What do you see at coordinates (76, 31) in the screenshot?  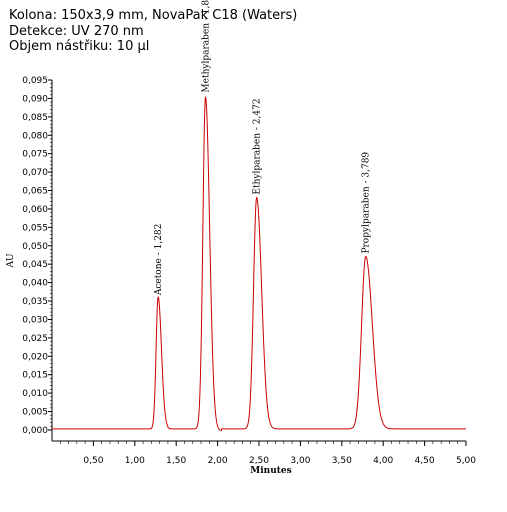 I see `detection-info: Detekce: UV 270 nm` at bounding box center [76, 31].